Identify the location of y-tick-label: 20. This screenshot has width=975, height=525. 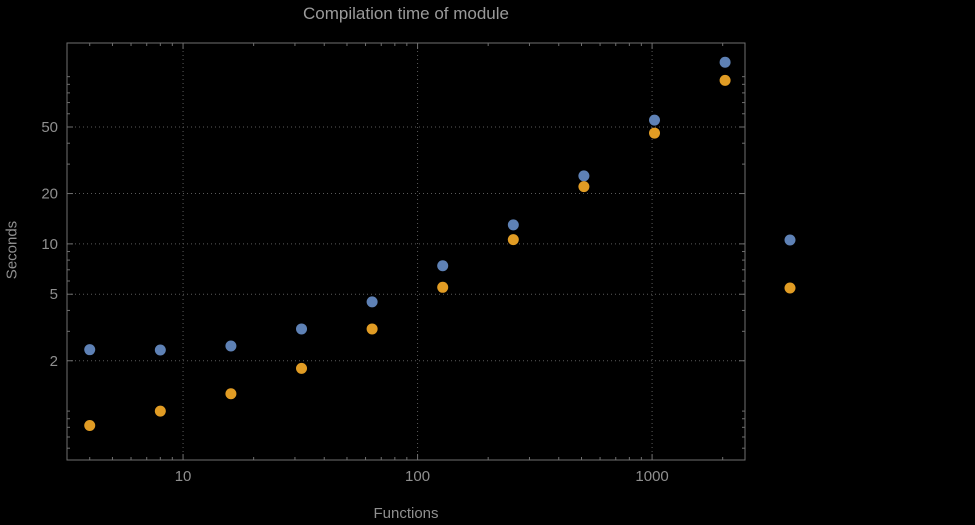
(49, 194).